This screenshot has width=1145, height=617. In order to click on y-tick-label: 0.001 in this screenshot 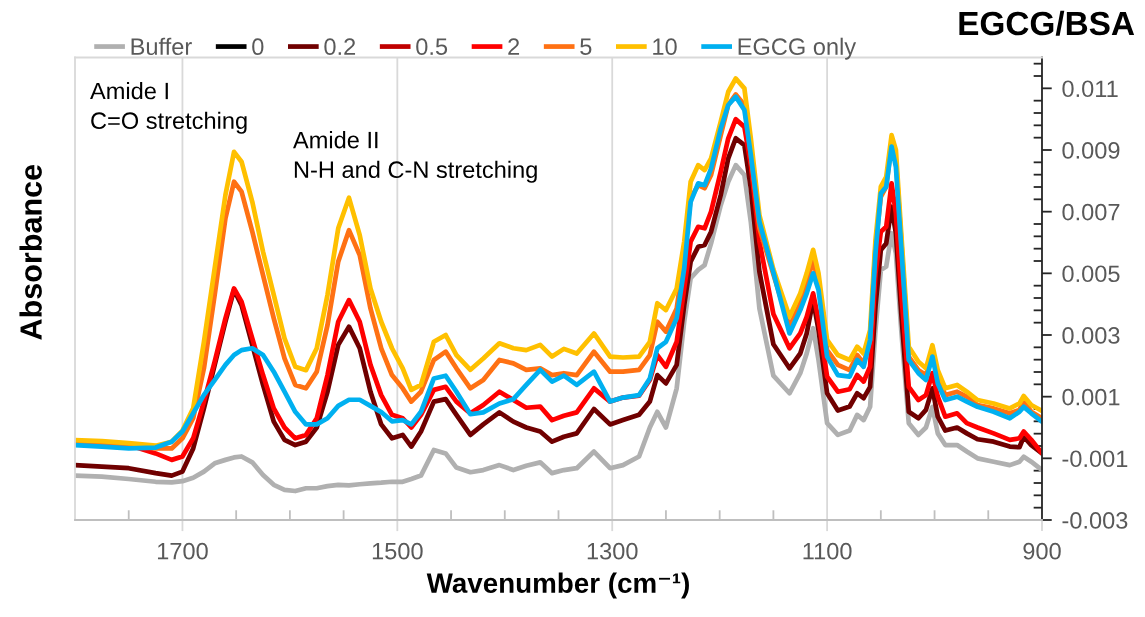, I will do `click(1091, 397)`.